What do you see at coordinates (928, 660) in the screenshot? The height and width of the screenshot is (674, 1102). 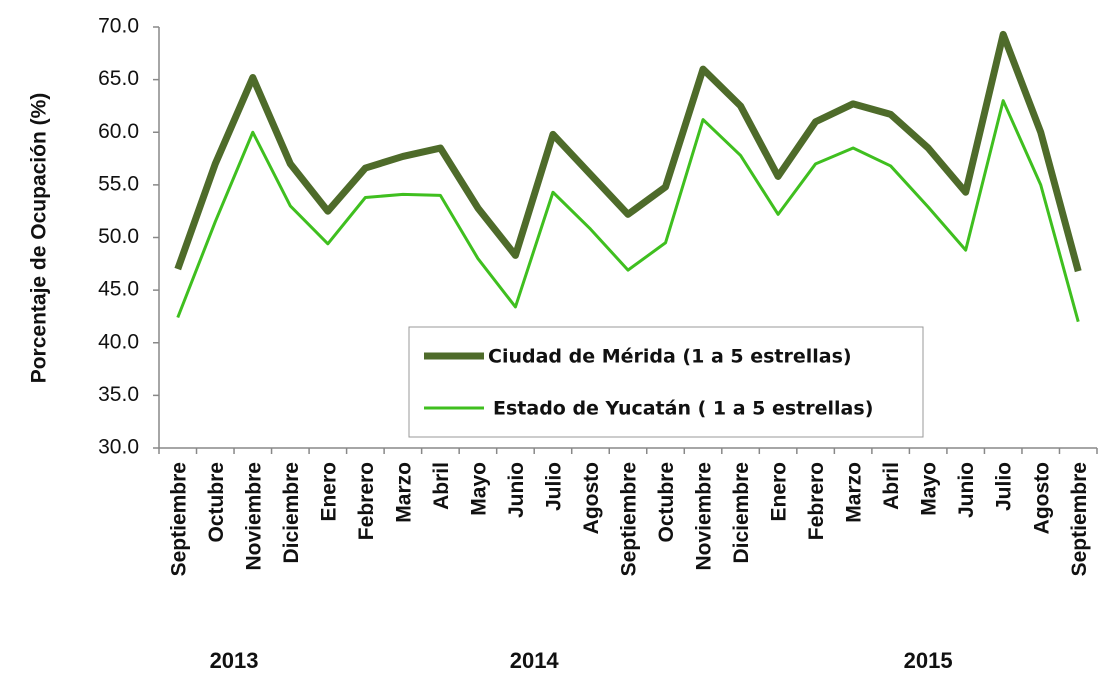 I see `year-label: 2015` at bounding box center [928, 660].